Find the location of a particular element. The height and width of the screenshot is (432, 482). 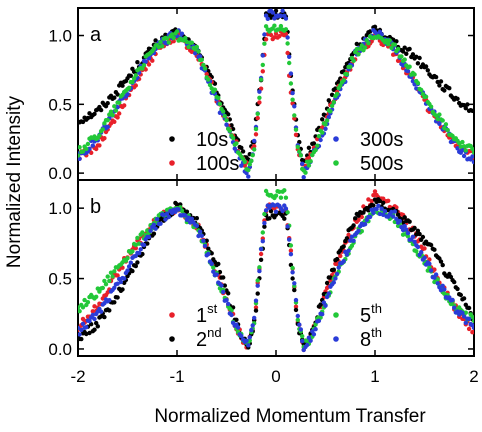

x-tick-label: 1 is located at coordinates (374, 376).